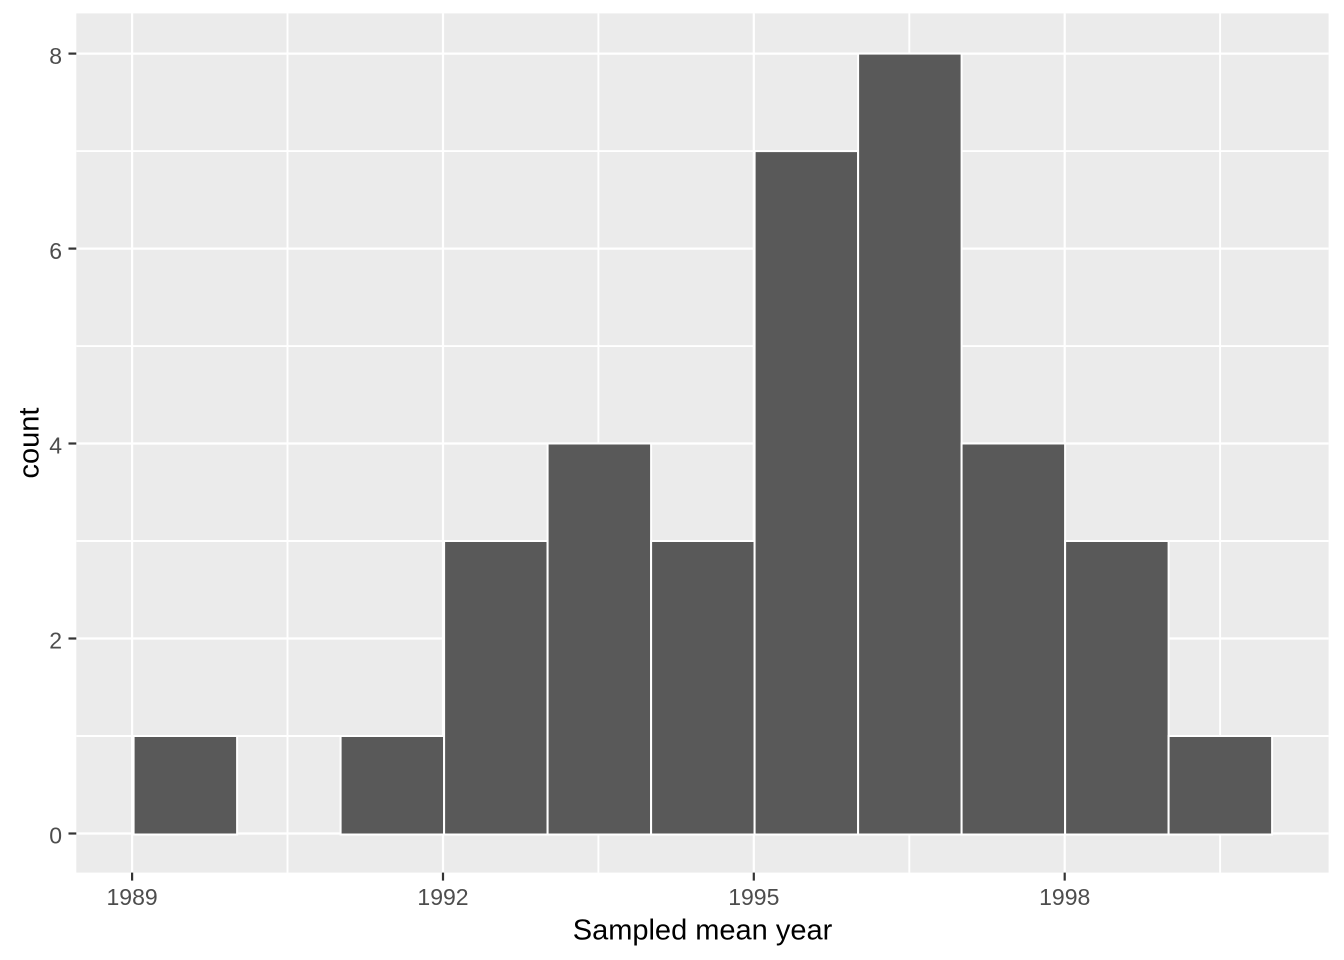  What do you see at coordinates (1064, 897) in the screenshot?
I see `svg-text: 1998` at bounding box center [1064, 897].